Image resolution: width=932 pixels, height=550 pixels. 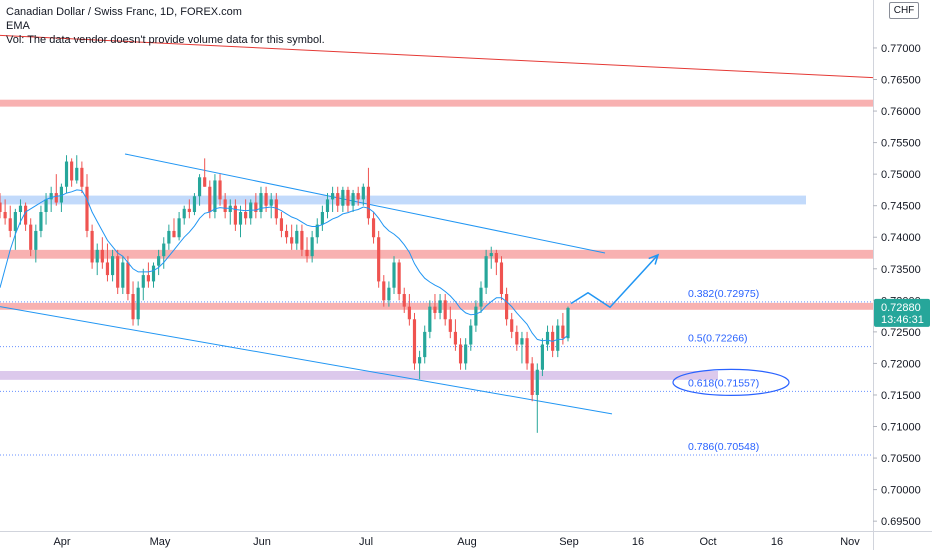 I want to click on last-price-value: 0.72880, so click(x=901, y=308).